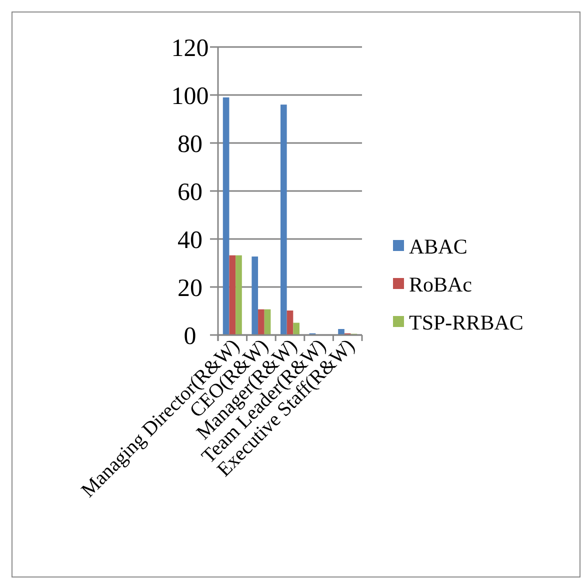 The height and width of the screenshot is (581, 584). I want to click on y-tick-label: 100, so click(190, 96).